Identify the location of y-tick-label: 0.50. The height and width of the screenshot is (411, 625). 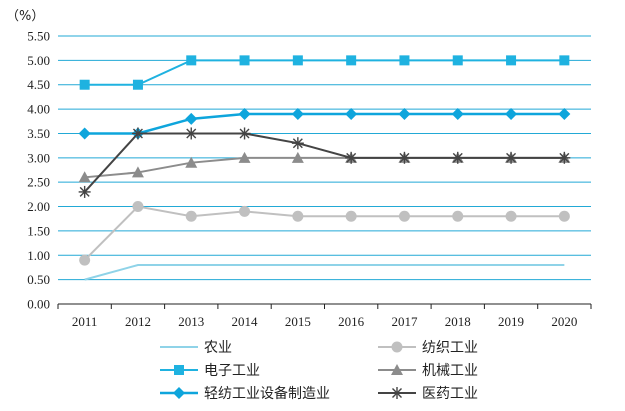
(38, 279).